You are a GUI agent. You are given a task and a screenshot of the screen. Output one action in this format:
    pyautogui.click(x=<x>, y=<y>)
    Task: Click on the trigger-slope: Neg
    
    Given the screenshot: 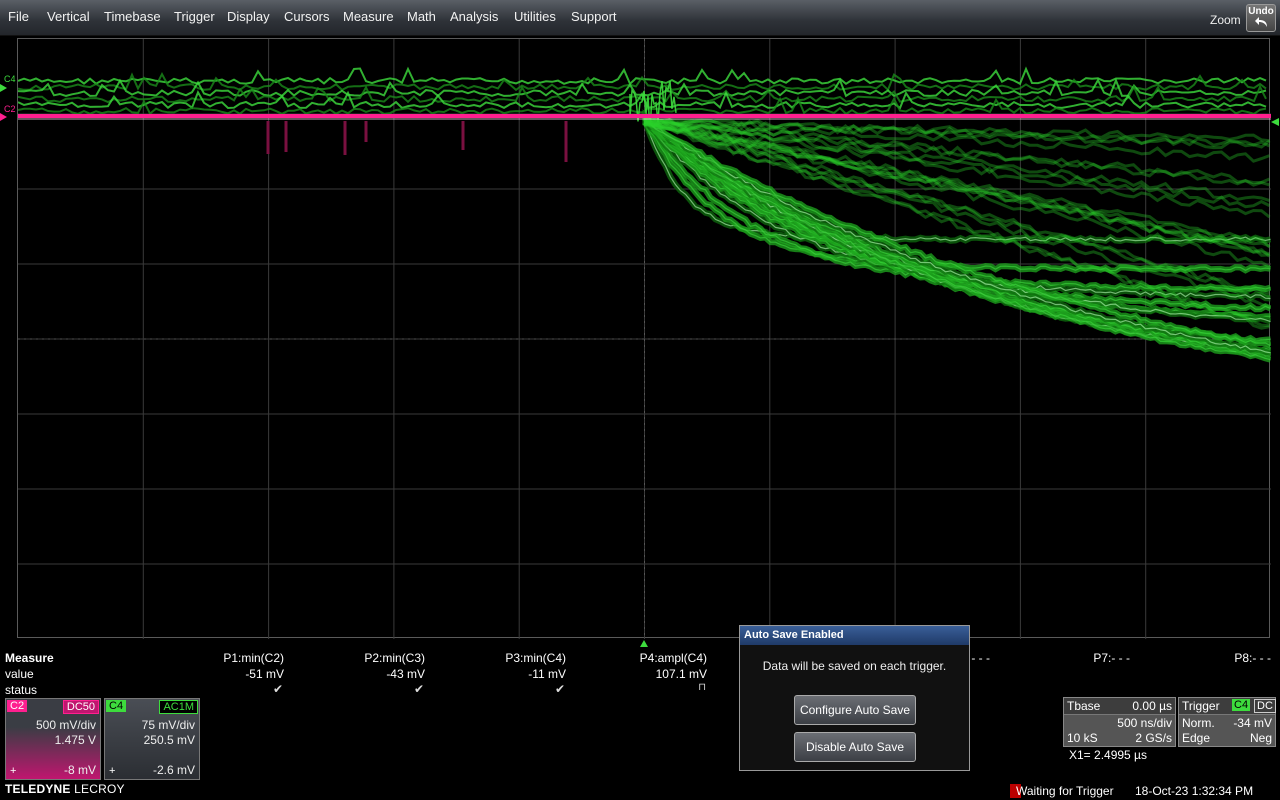 What is the action you would take?
    pyautogui.click(x=1260, y=738)
    